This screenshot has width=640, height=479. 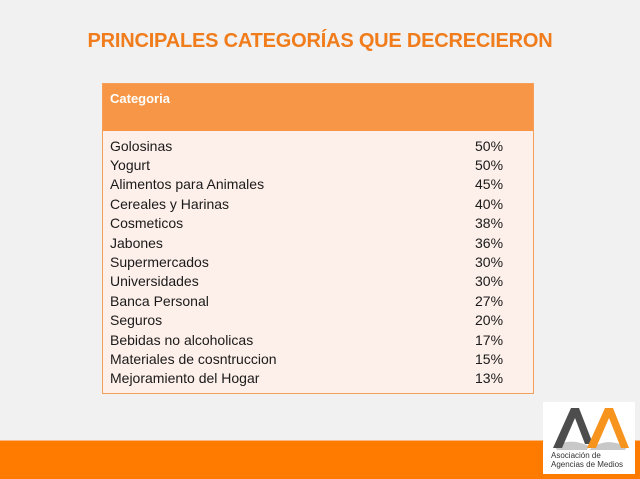 What do you see at coordinates (320, 41) in the screenshot?
I see `slide-title: PRINCIPALES CATEGORÍAS QUE DECRECIERON` at bounding box center [320, 41].